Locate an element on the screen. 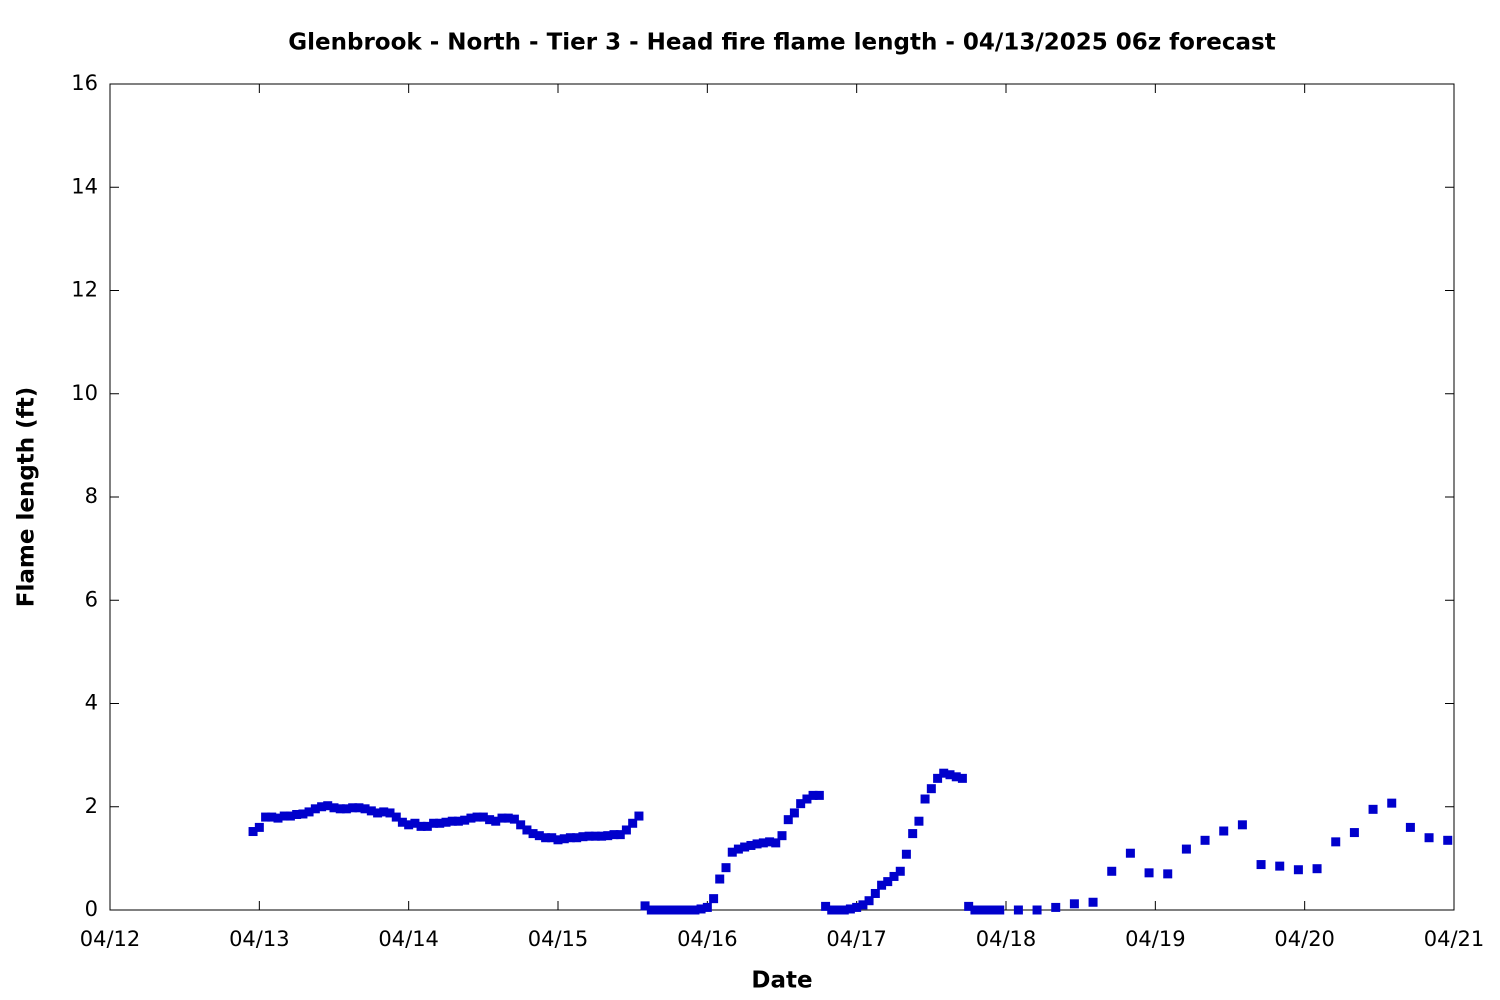 The image size is (1500, 1000). y-tick-label: 16 is located at coordinates (84, 83).